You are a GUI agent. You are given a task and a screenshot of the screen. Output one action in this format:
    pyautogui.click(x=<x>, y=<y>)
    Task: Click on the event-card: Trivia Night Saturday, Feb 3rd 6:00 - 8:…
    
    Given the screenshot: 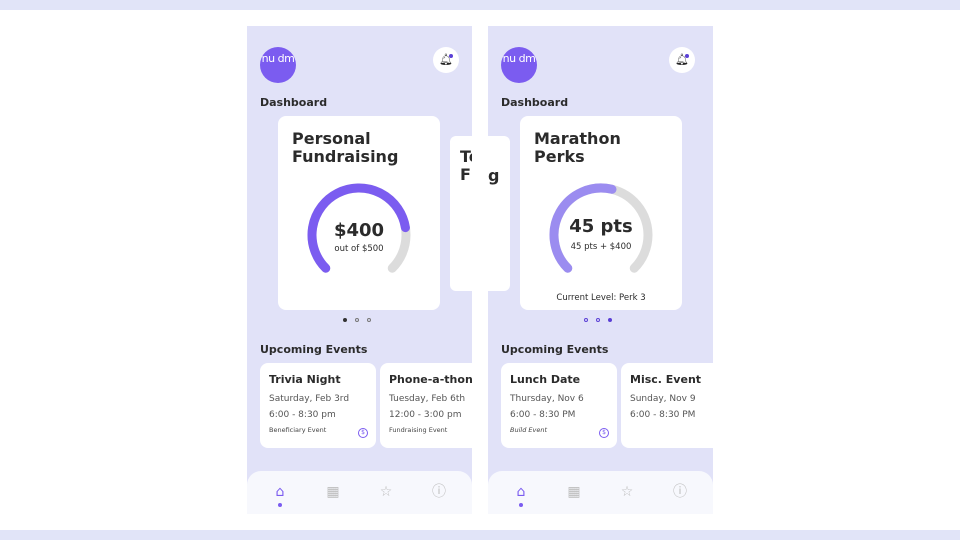 What is the action you would take?
    pyautogui.click(x=318, y=405)
    